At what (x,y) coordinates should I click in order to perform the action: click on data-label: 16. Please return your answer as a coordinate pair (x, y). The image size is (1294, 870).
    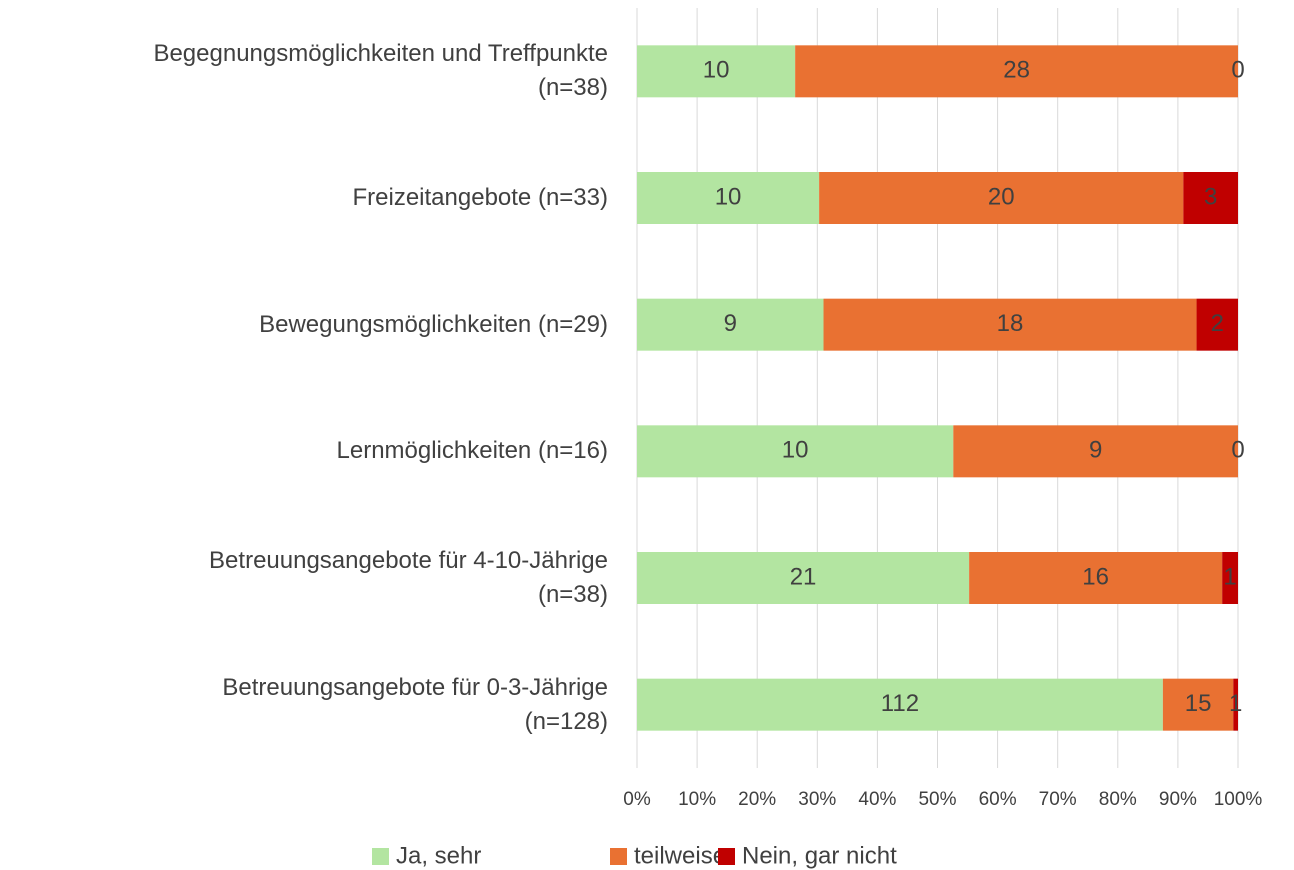
    Looking at the image, I should click on (1095, 576).